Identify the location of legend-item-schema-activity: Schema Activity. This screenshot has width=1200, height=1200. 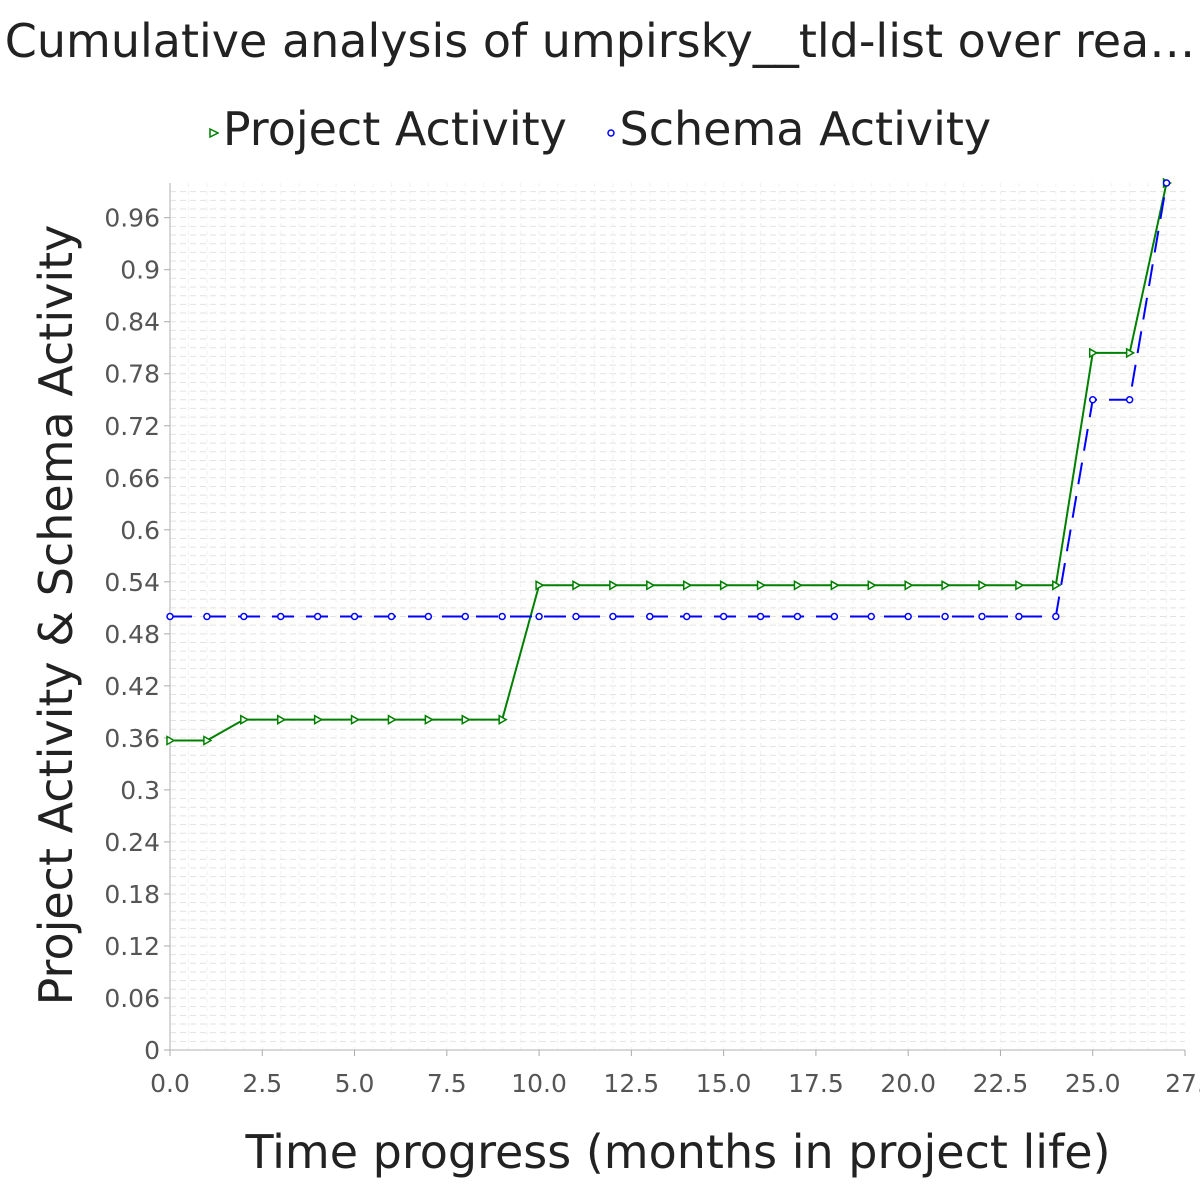
(799, 129).